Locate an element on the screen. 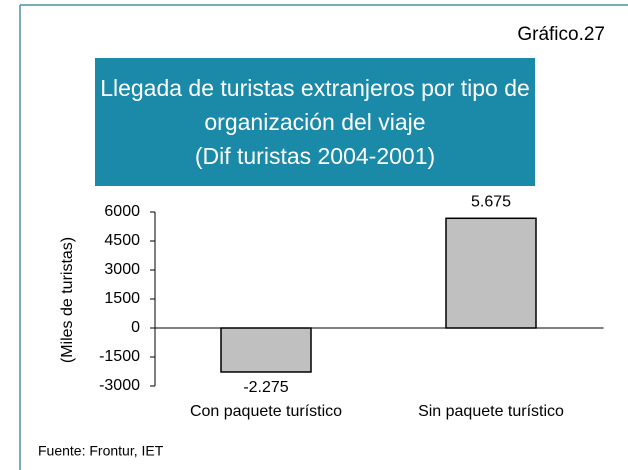 This screenshot has height=470, width=628. y-tick-label: -3000 is located at coordinates (119, 385).